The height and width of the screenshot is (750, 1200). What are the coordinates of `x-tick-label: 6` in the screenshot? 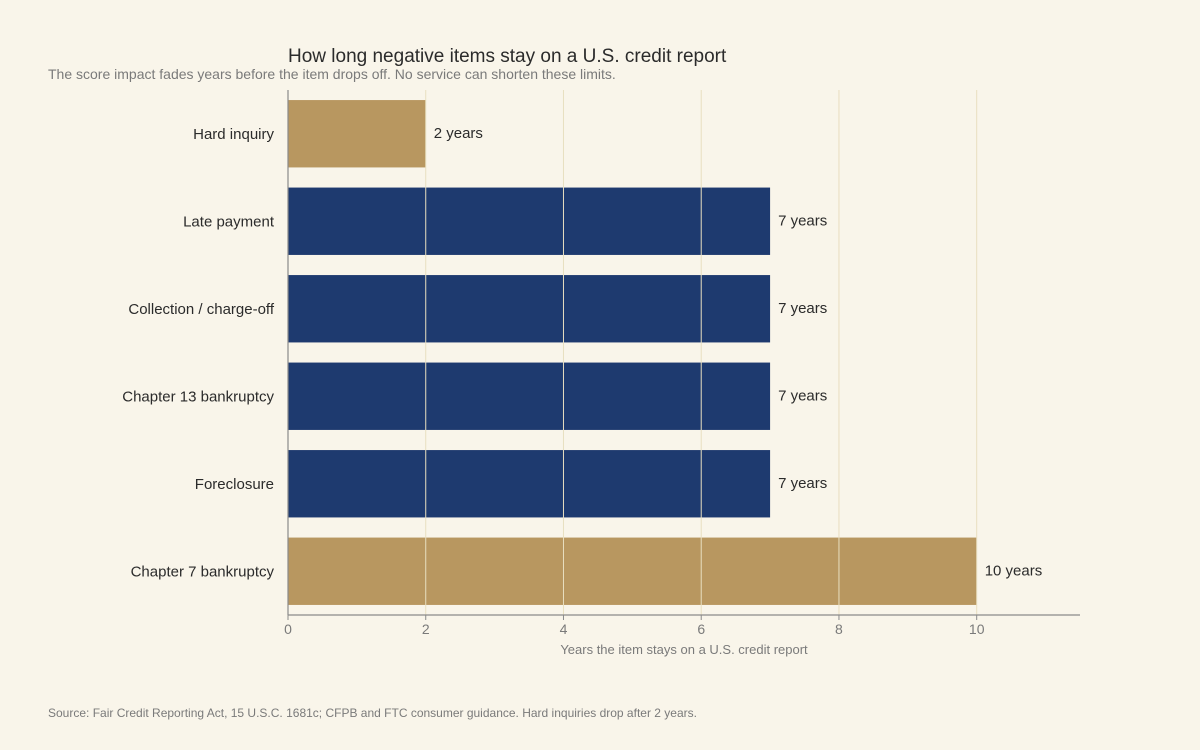 It's located at (701, 629).